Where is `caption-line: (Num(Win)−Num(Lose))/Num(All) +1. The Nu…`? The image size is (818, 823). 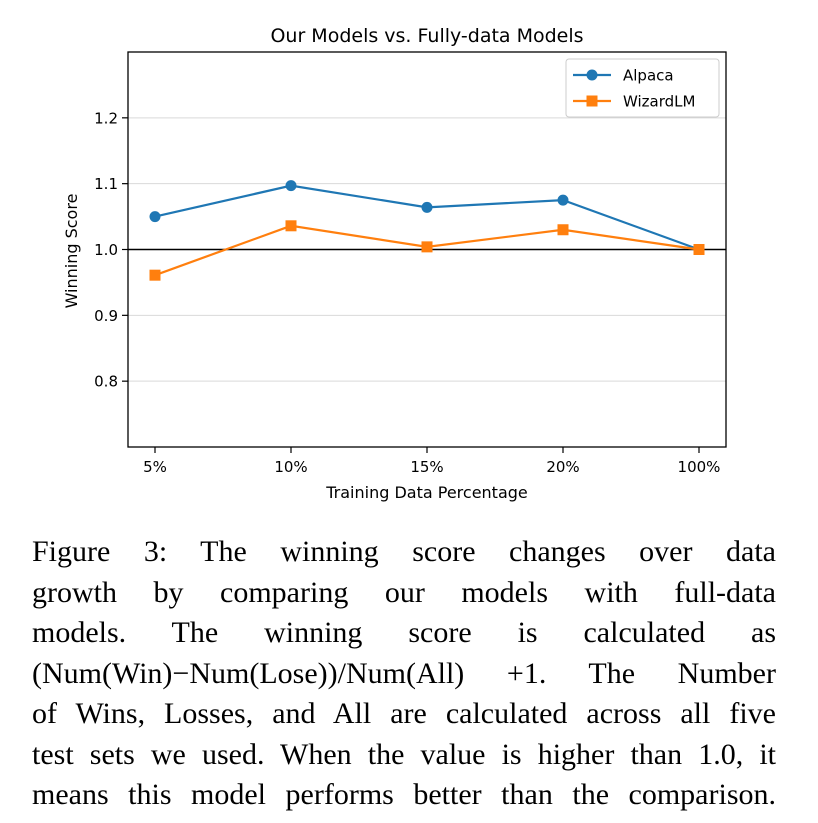
caption-line: (Num(Win)−Num(Lose))/Num(All) +1. The Nu… is located at coordinates (404, 673).